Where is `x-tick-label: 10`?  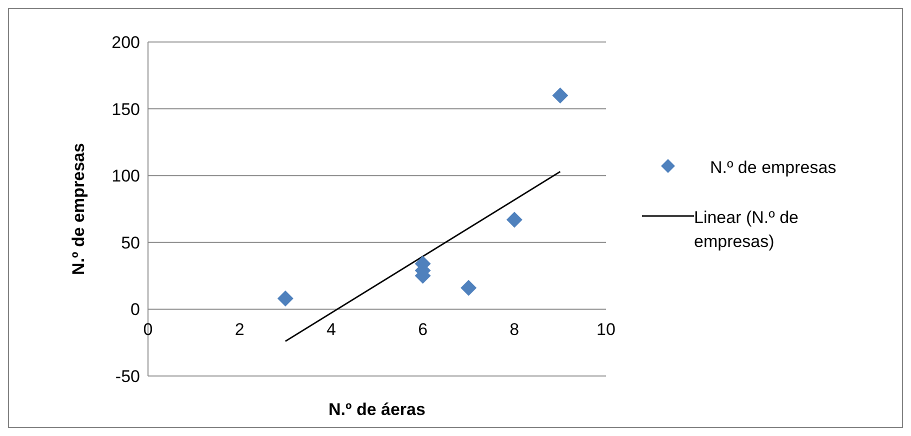 x-tick-label: 10 is located at coordinates (606, 330).